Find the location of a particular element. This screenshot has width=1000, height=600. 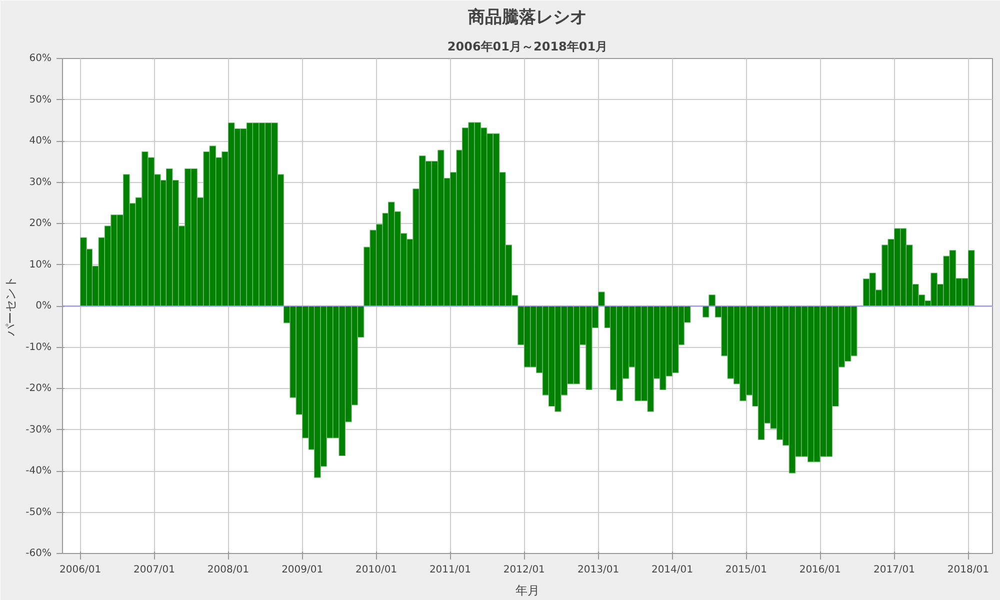

x-tick-label: 2006/01 is located at coordinates (81, 570).